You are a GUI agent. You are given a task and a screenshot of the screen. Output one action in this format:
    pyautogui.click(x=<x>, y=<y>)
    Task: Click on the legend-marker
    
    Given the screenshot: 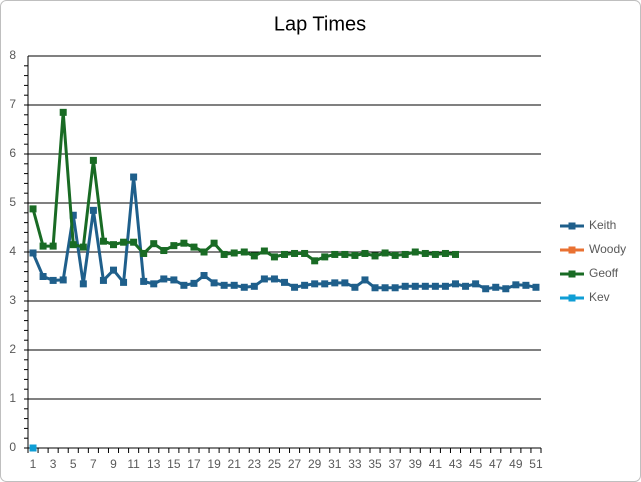 What is the action you would take?
    pyautogui.click(x=572, y=274)
    